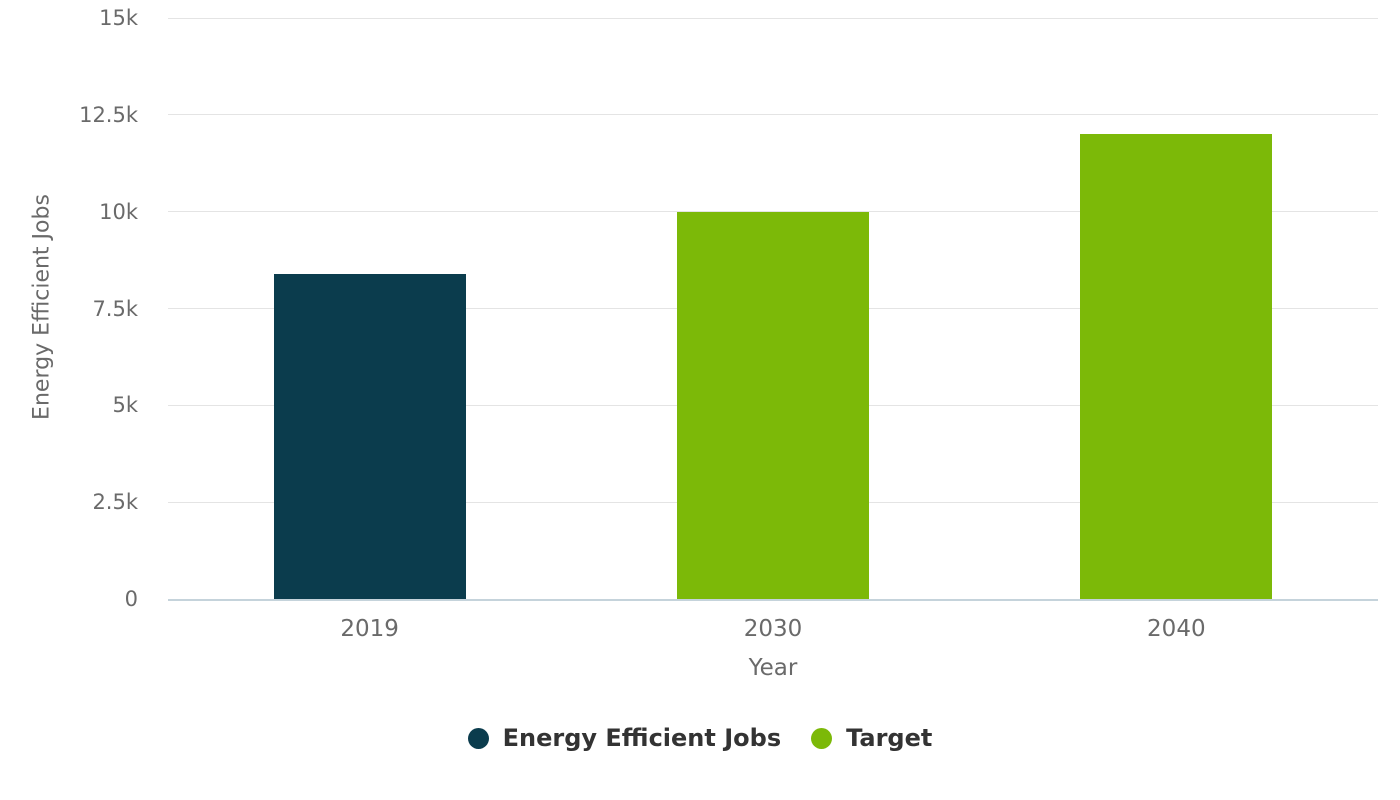 The image size is (1400, 800). Describe the element at coordinates (773, 668) in the screenshot. I see `x-axis-title: Year` at that location.